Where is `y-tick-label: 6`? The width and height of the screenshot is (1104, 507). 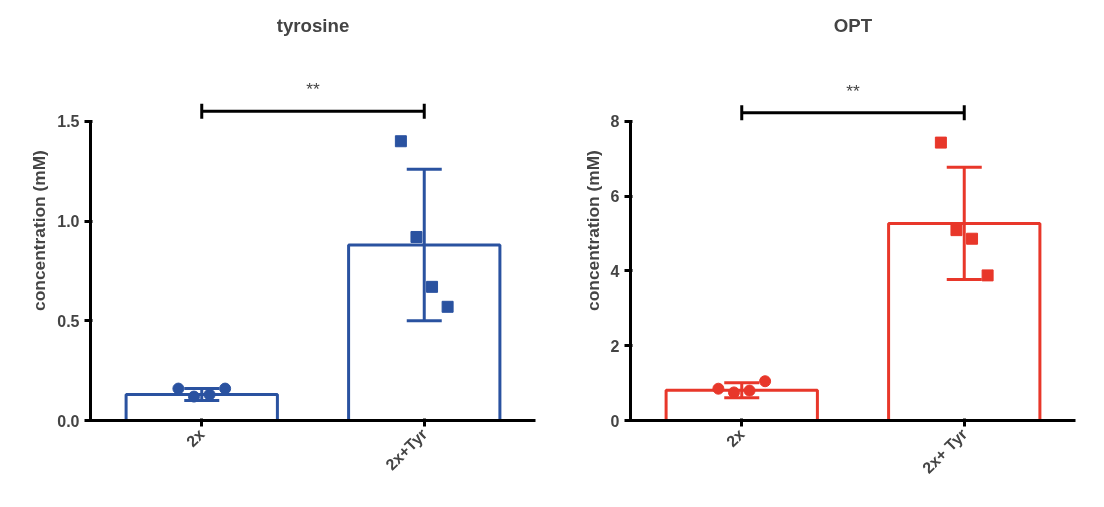
y-tick-label: 6 is located at coordinates (615, 197).